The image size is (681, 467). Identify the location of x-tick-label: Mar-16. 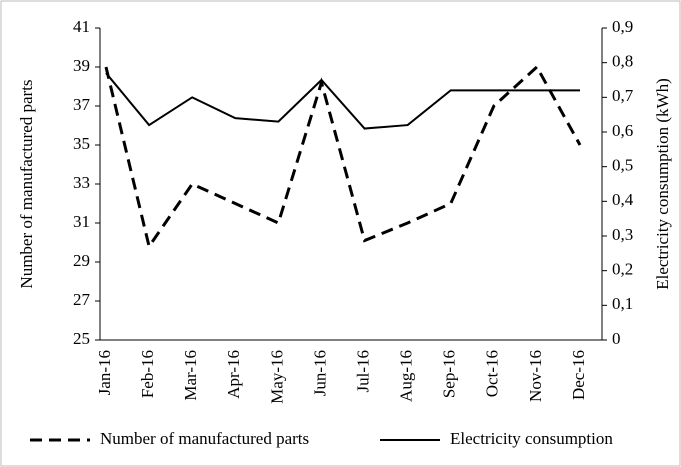
(190, 375).